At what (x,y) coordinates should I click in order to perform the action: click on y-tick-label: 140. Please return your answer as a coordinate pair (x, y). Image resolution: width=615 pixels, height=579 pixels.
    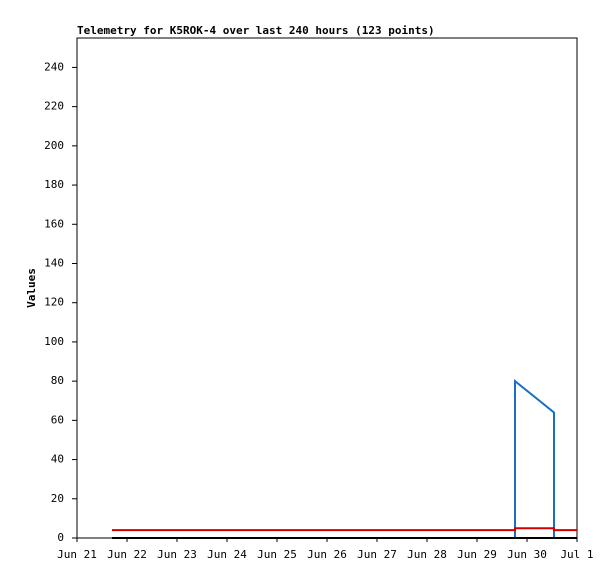
    Looking at the image, I should click on (54, 262).